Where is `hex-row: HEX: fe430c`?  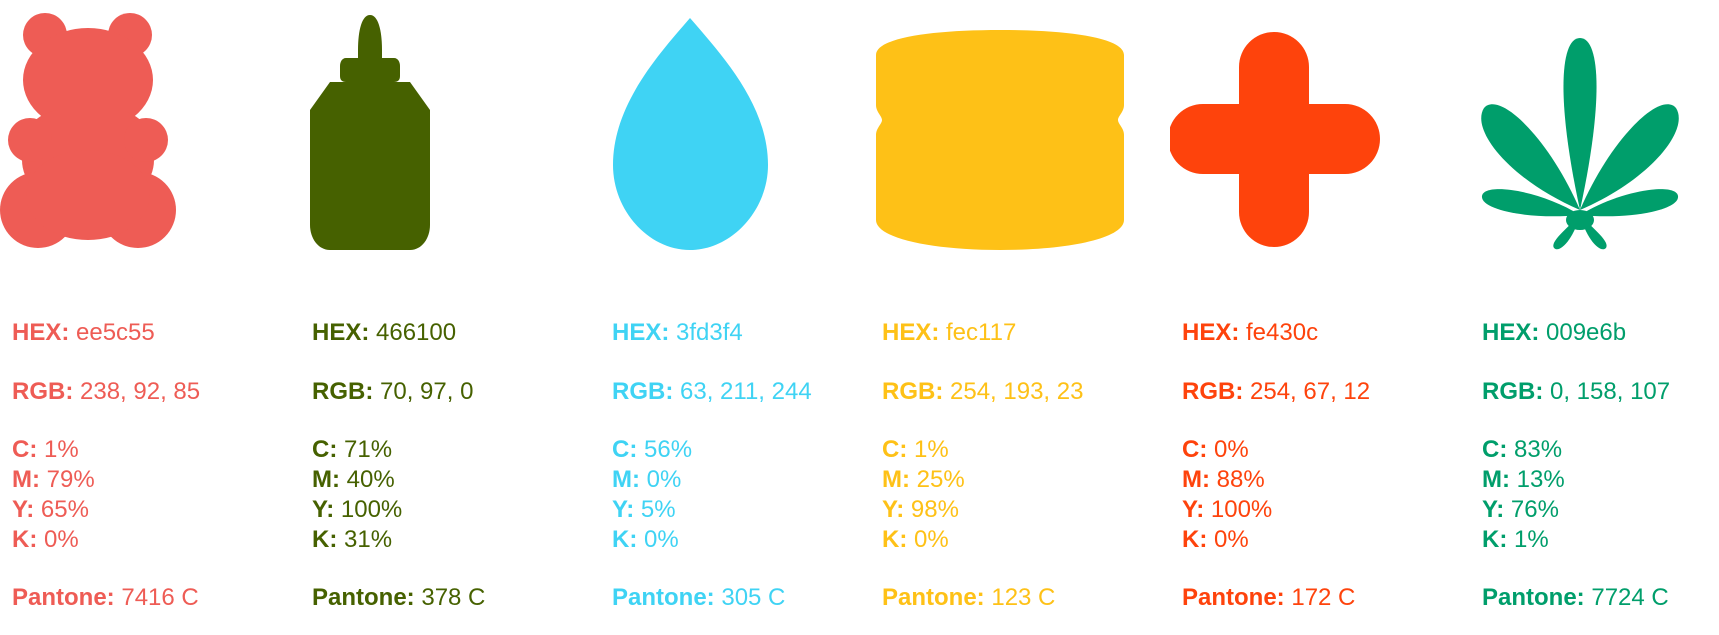
hex-row: HEX: fe430c is located at coordinates (1276, 333).